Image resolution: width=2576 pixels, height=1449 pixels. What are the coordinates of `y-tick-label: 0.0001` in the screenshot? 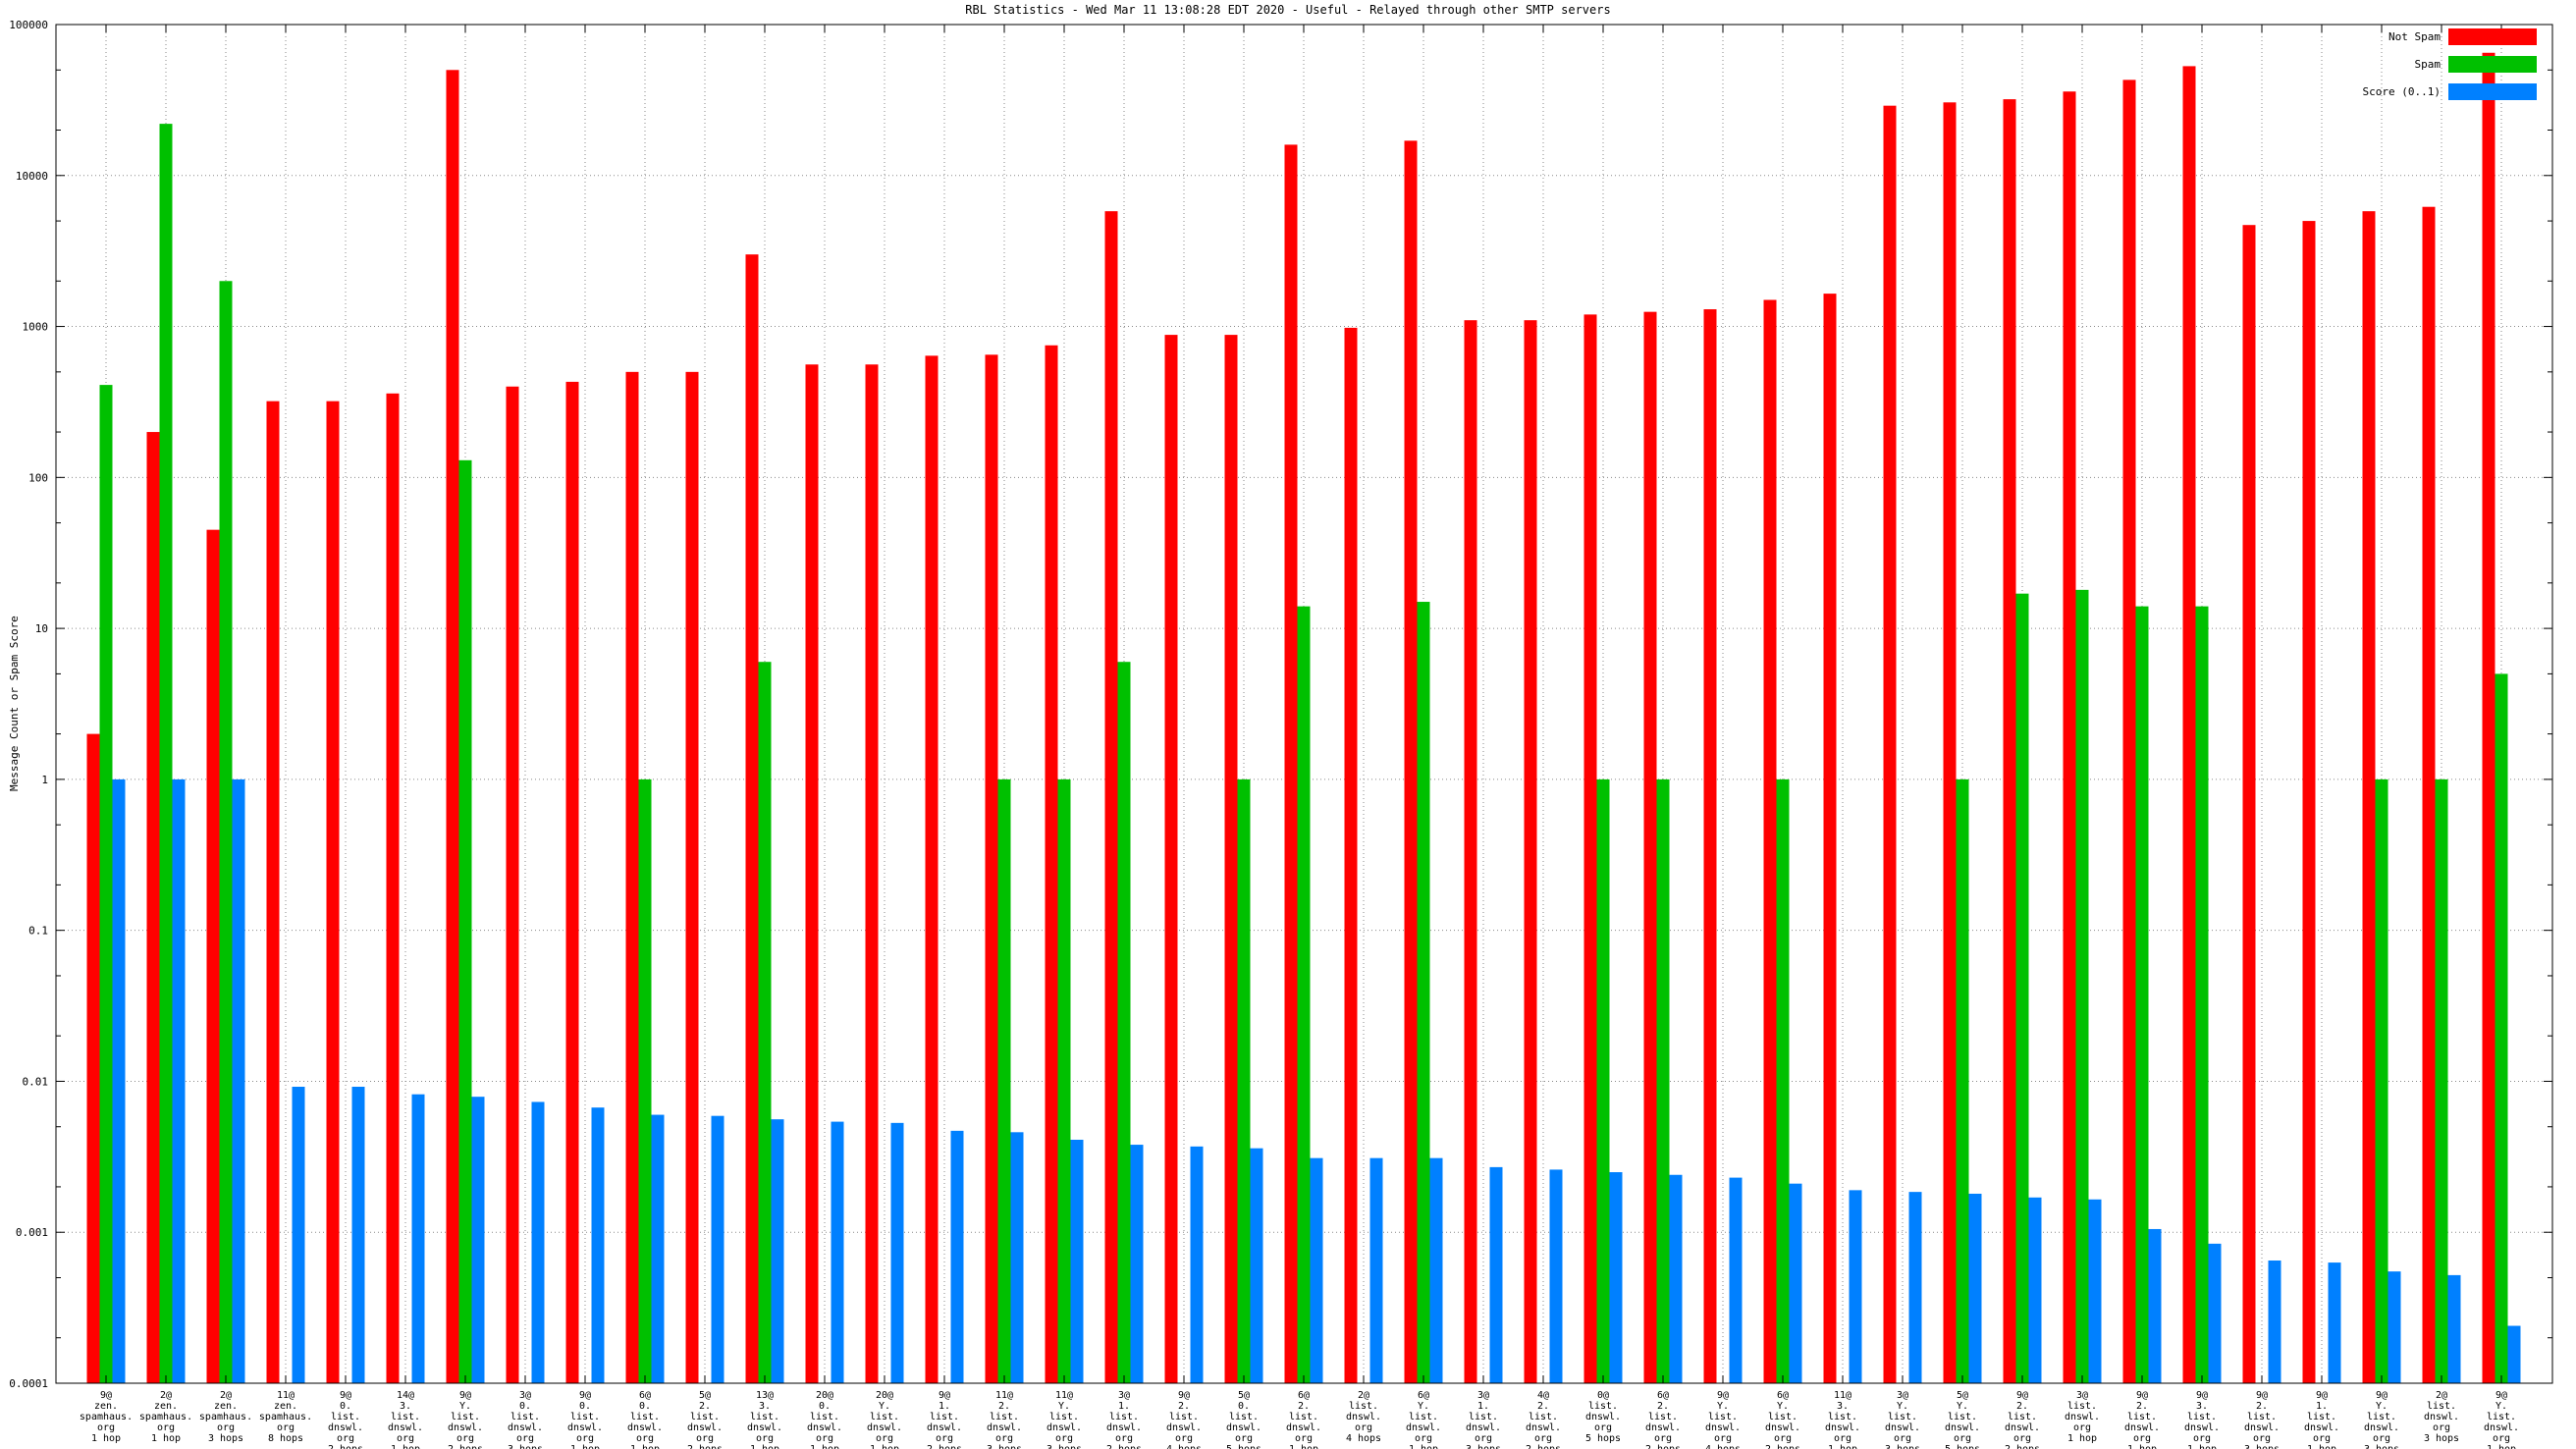 It's located at (28, 1383).